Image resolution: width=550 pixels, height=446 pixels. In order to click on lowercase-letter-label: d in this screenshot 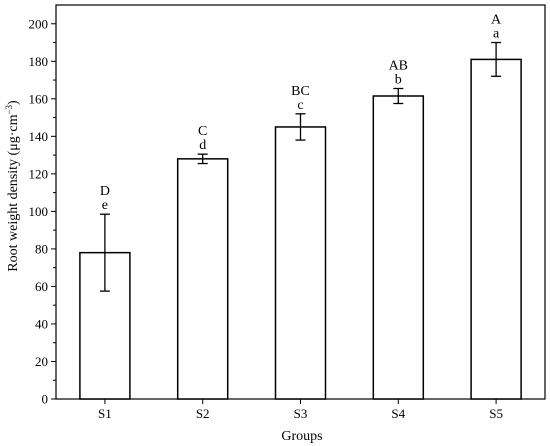, I will do `click(202, 145)`.